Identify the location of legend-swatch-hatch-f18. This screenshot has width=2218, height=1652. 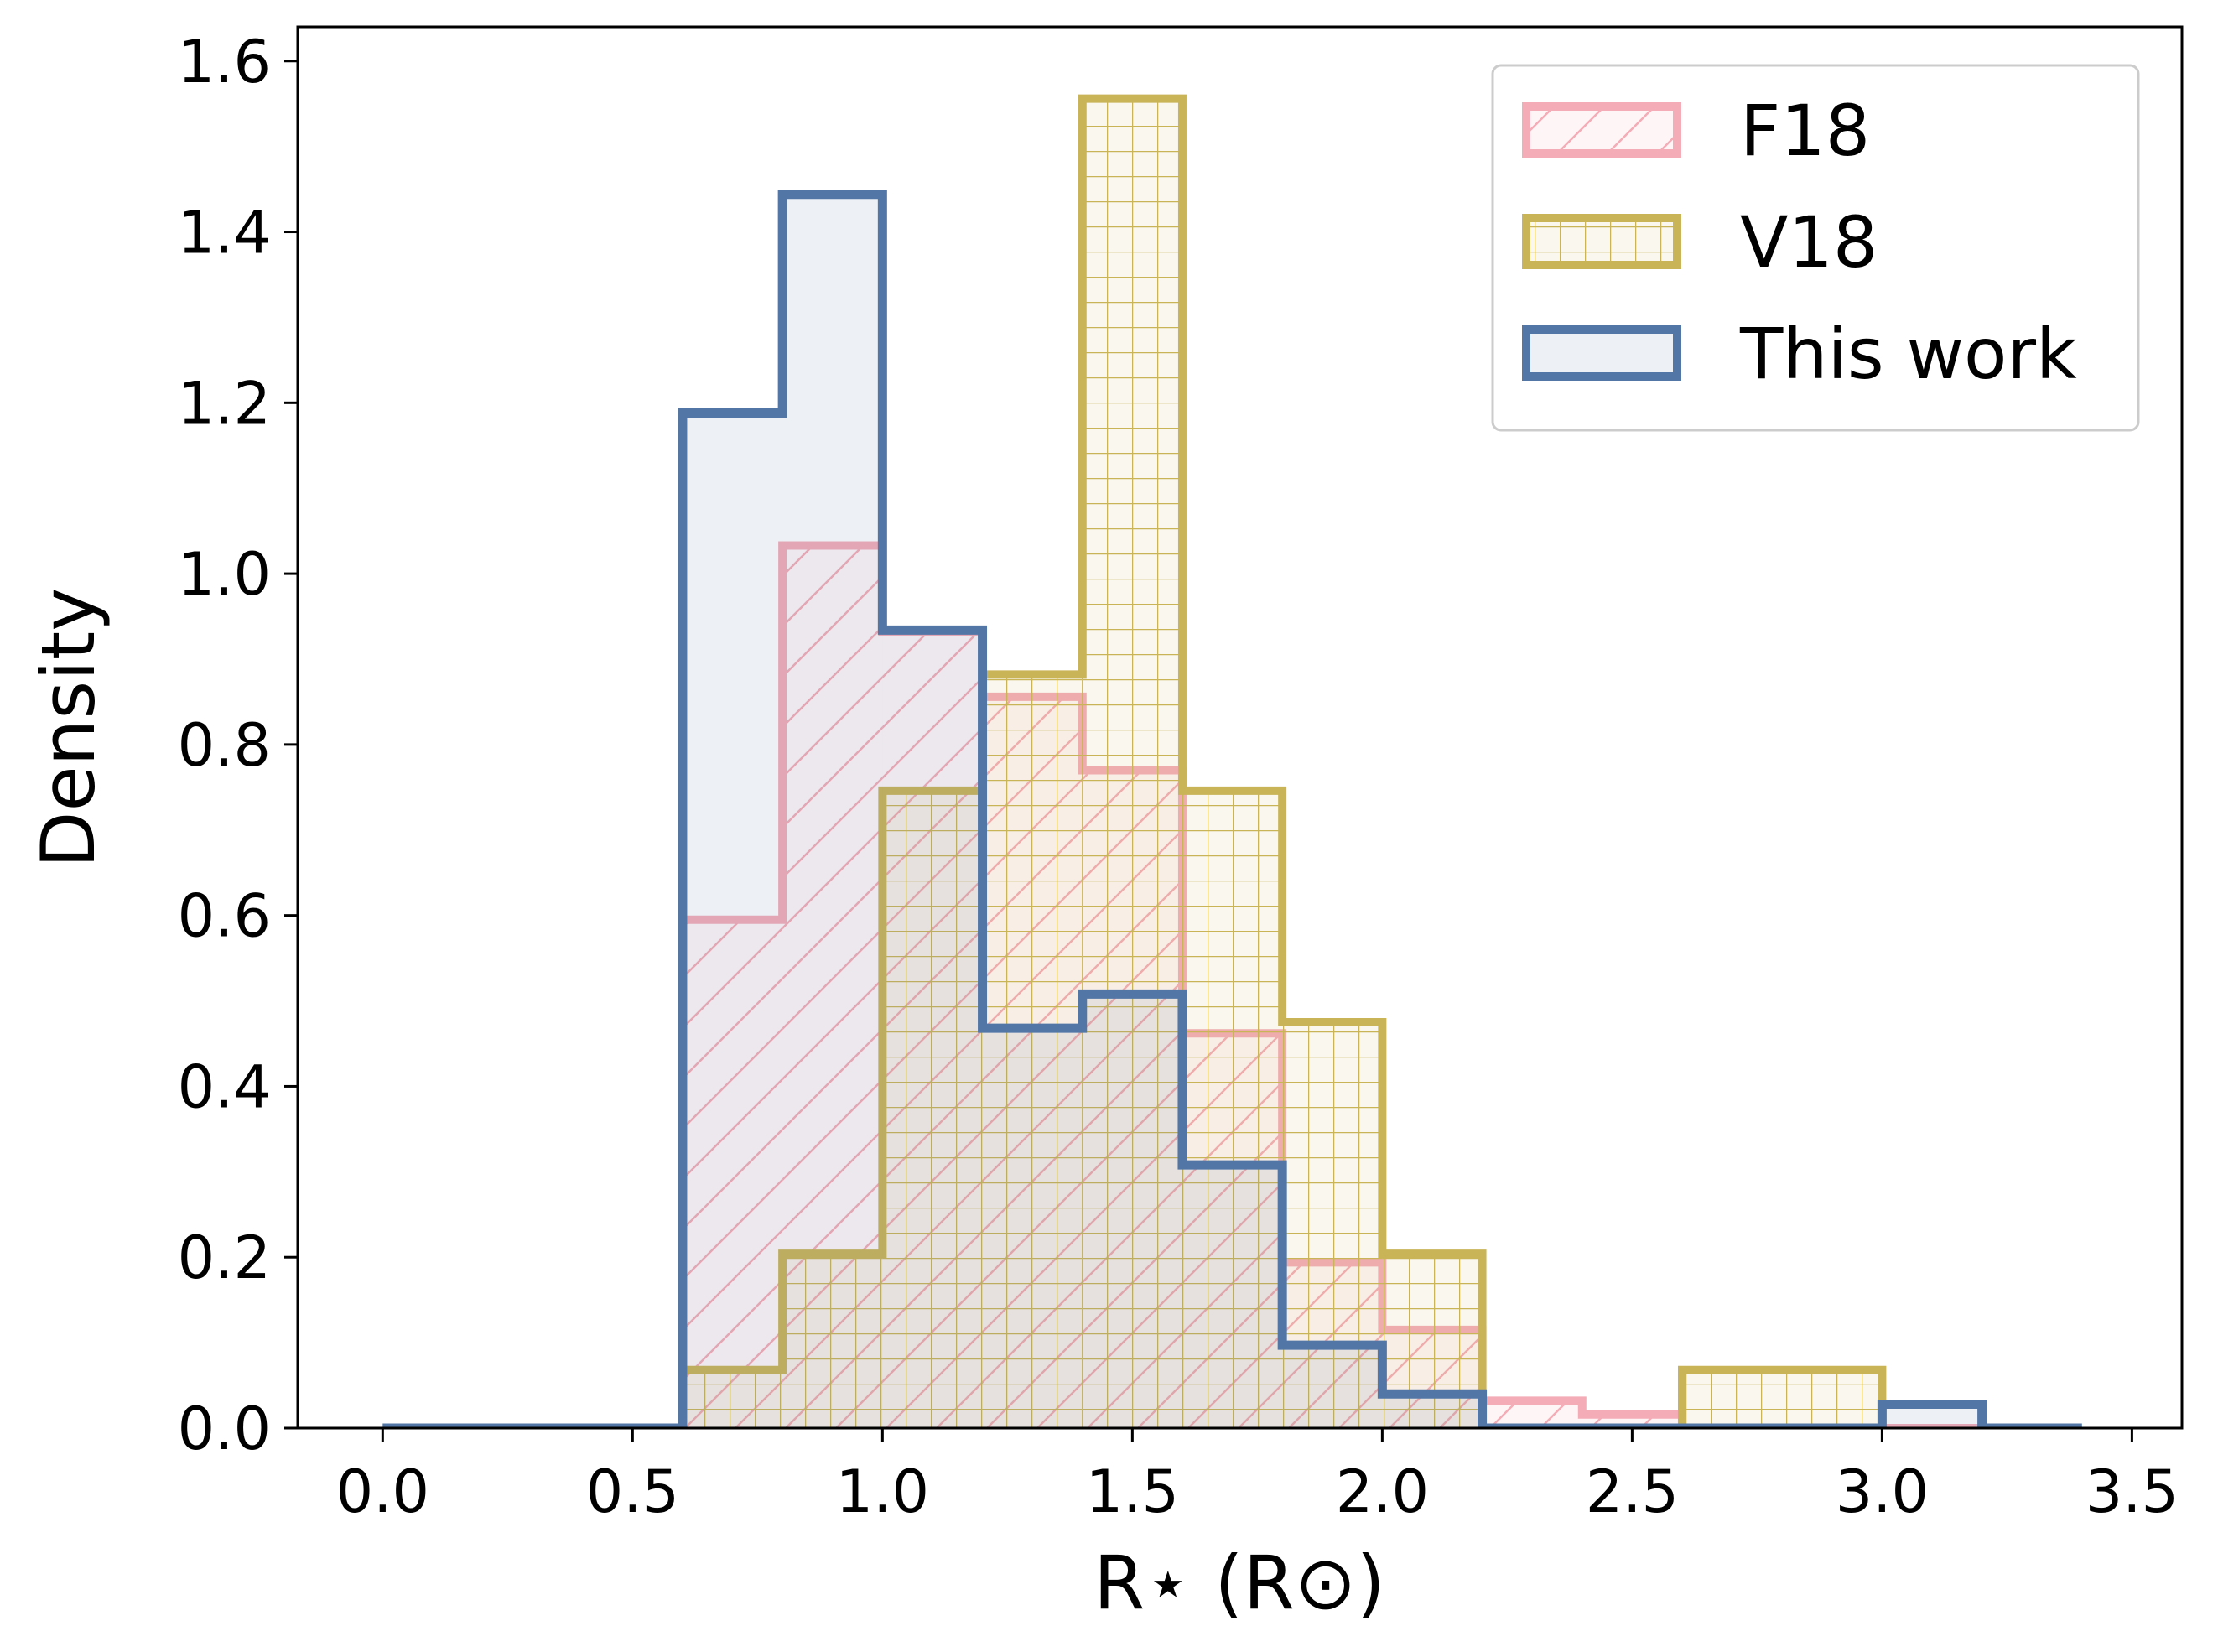
(1601, 129).